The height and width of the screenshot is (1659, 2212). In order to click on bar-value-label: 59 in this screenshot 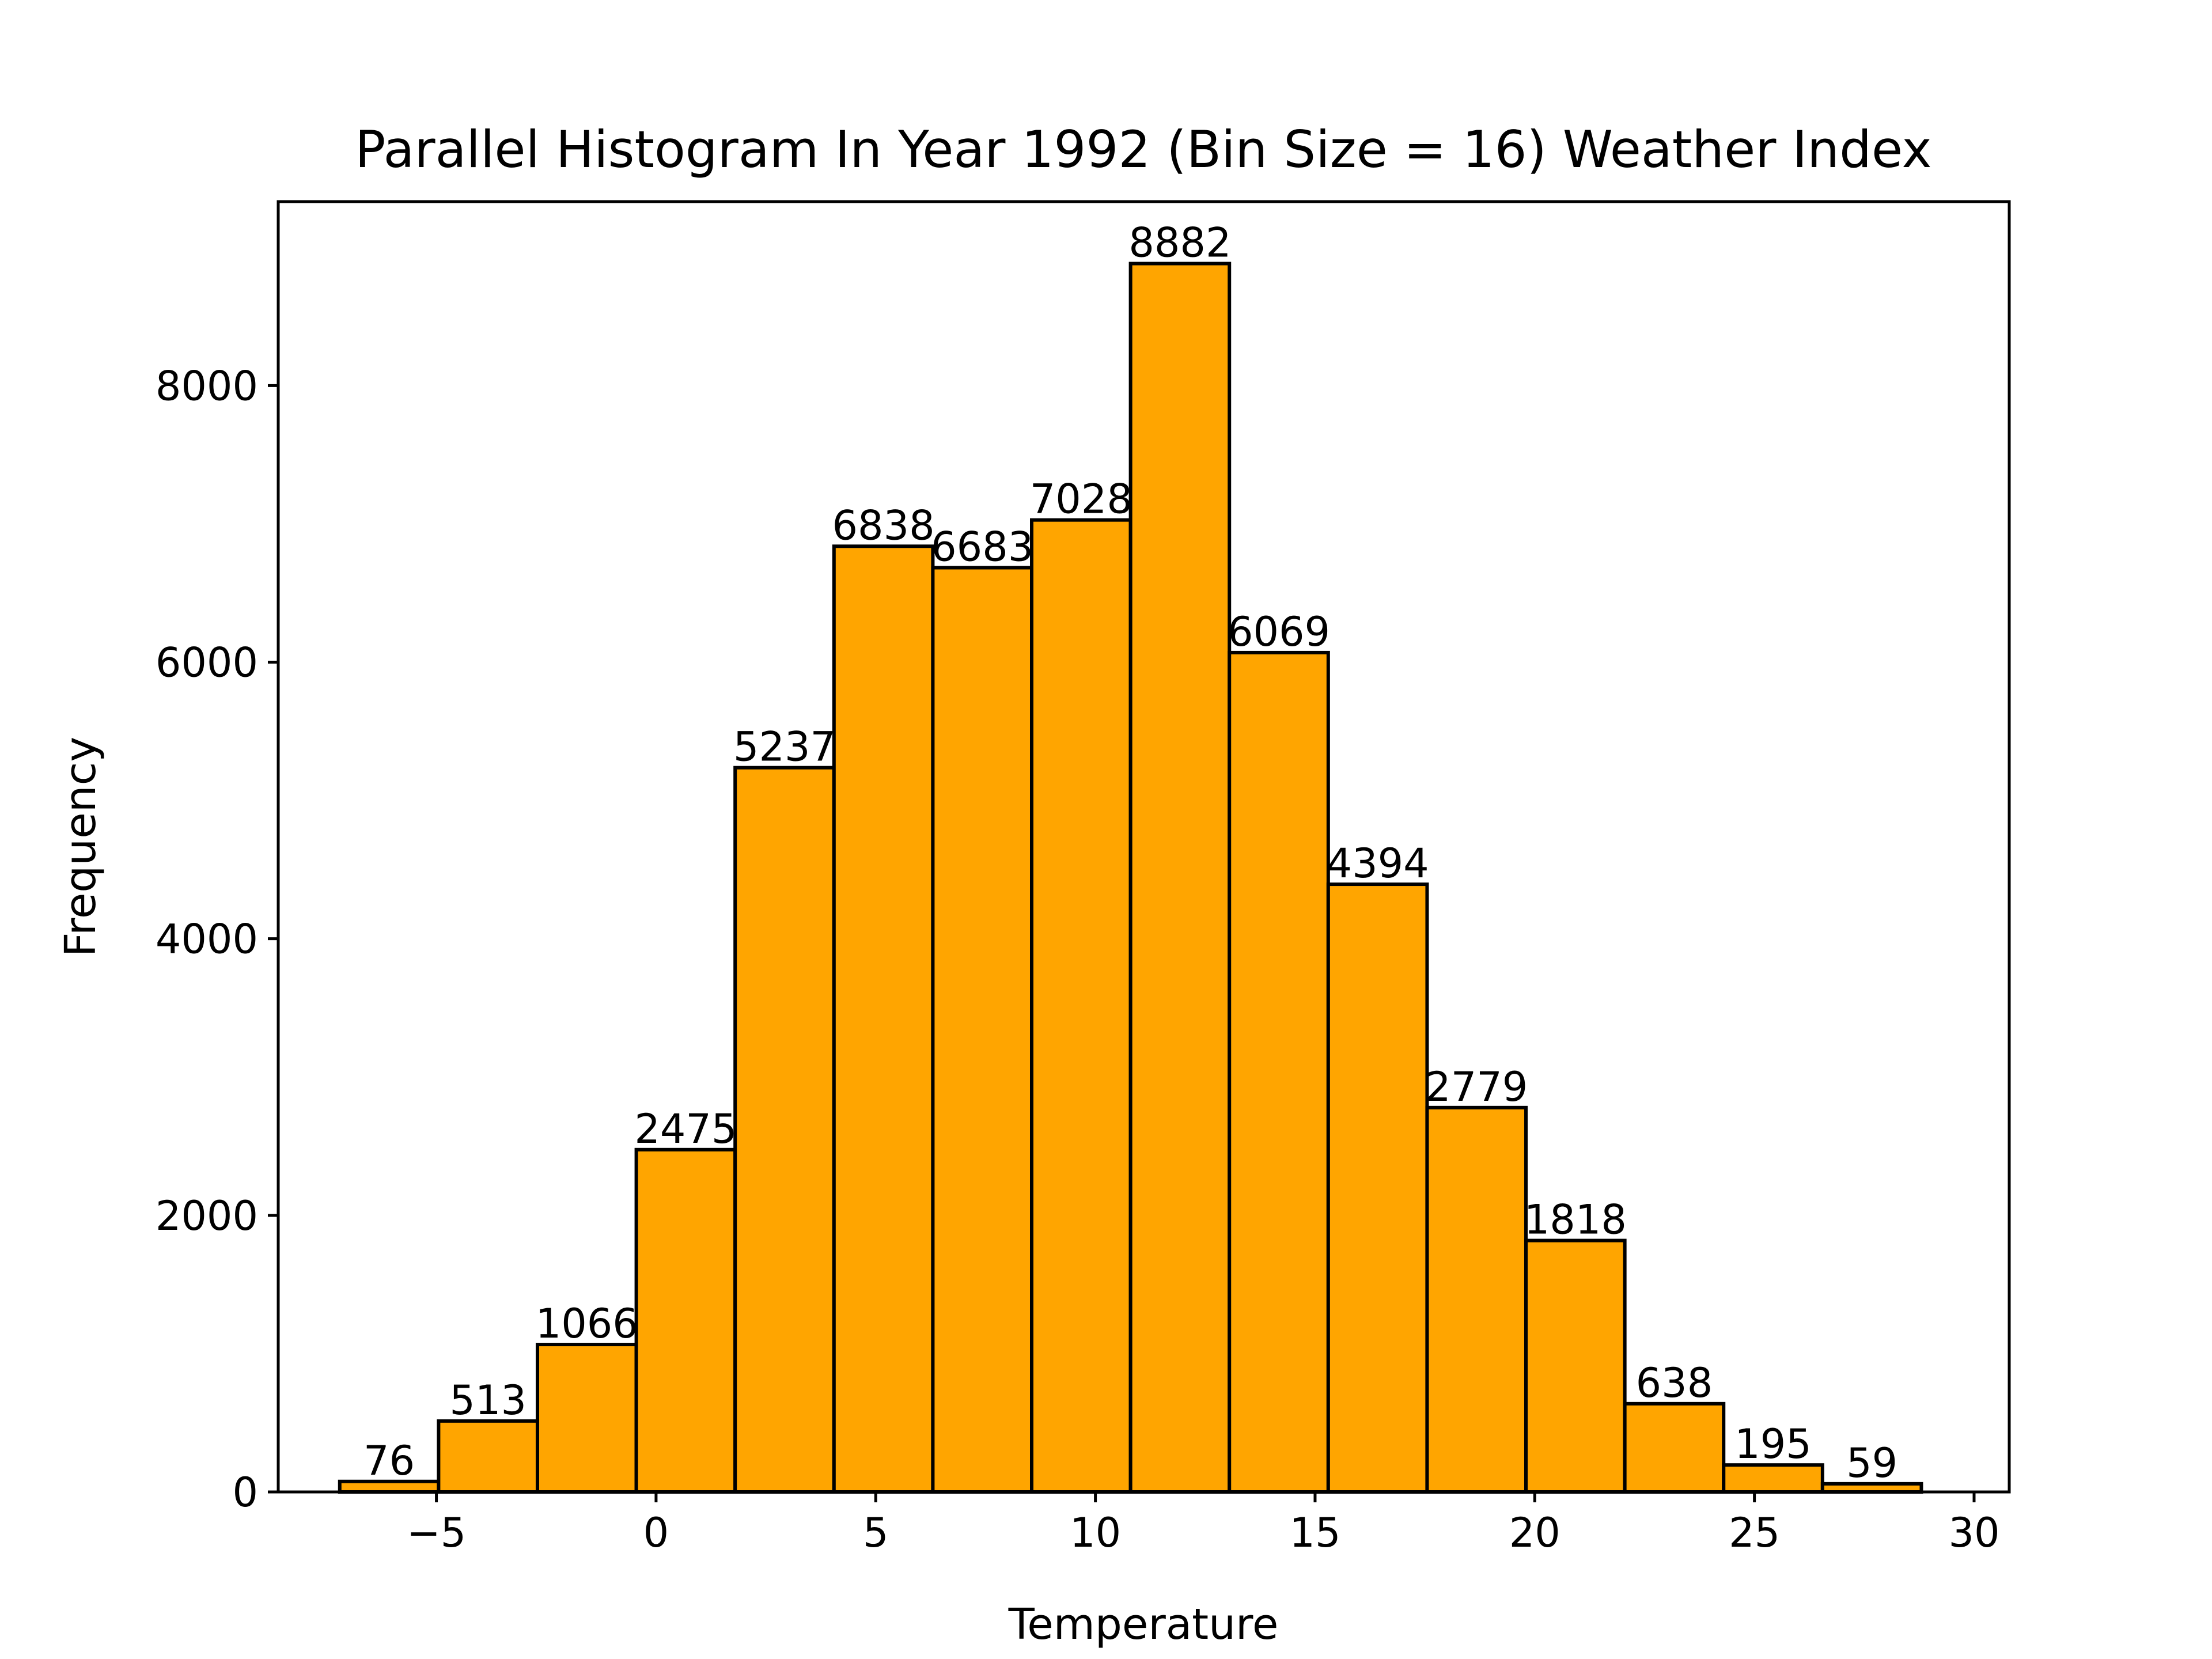, I will do `click(1871, 1463)`.